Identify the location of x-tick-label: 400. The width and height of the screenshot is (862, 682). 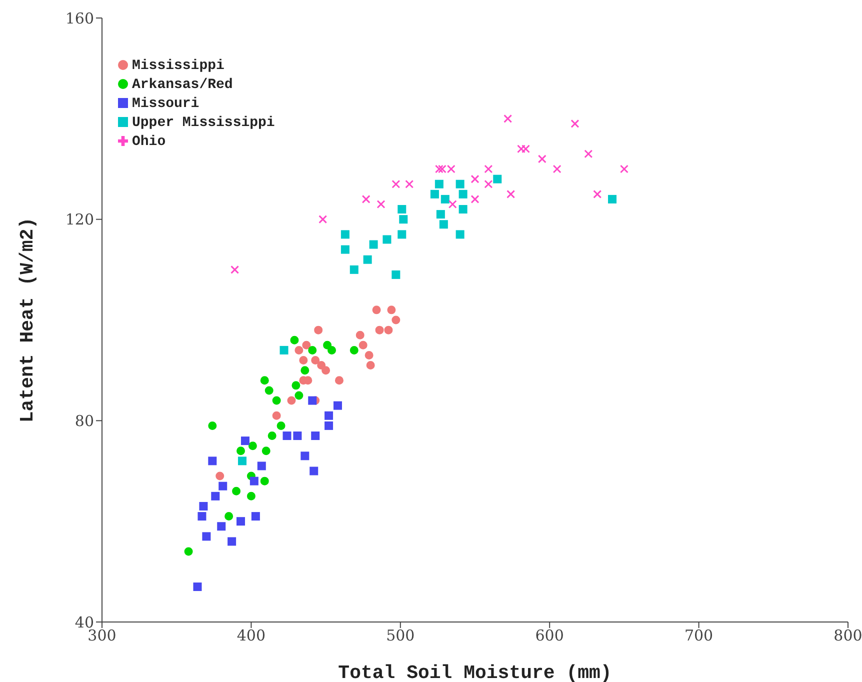
(251, 635).